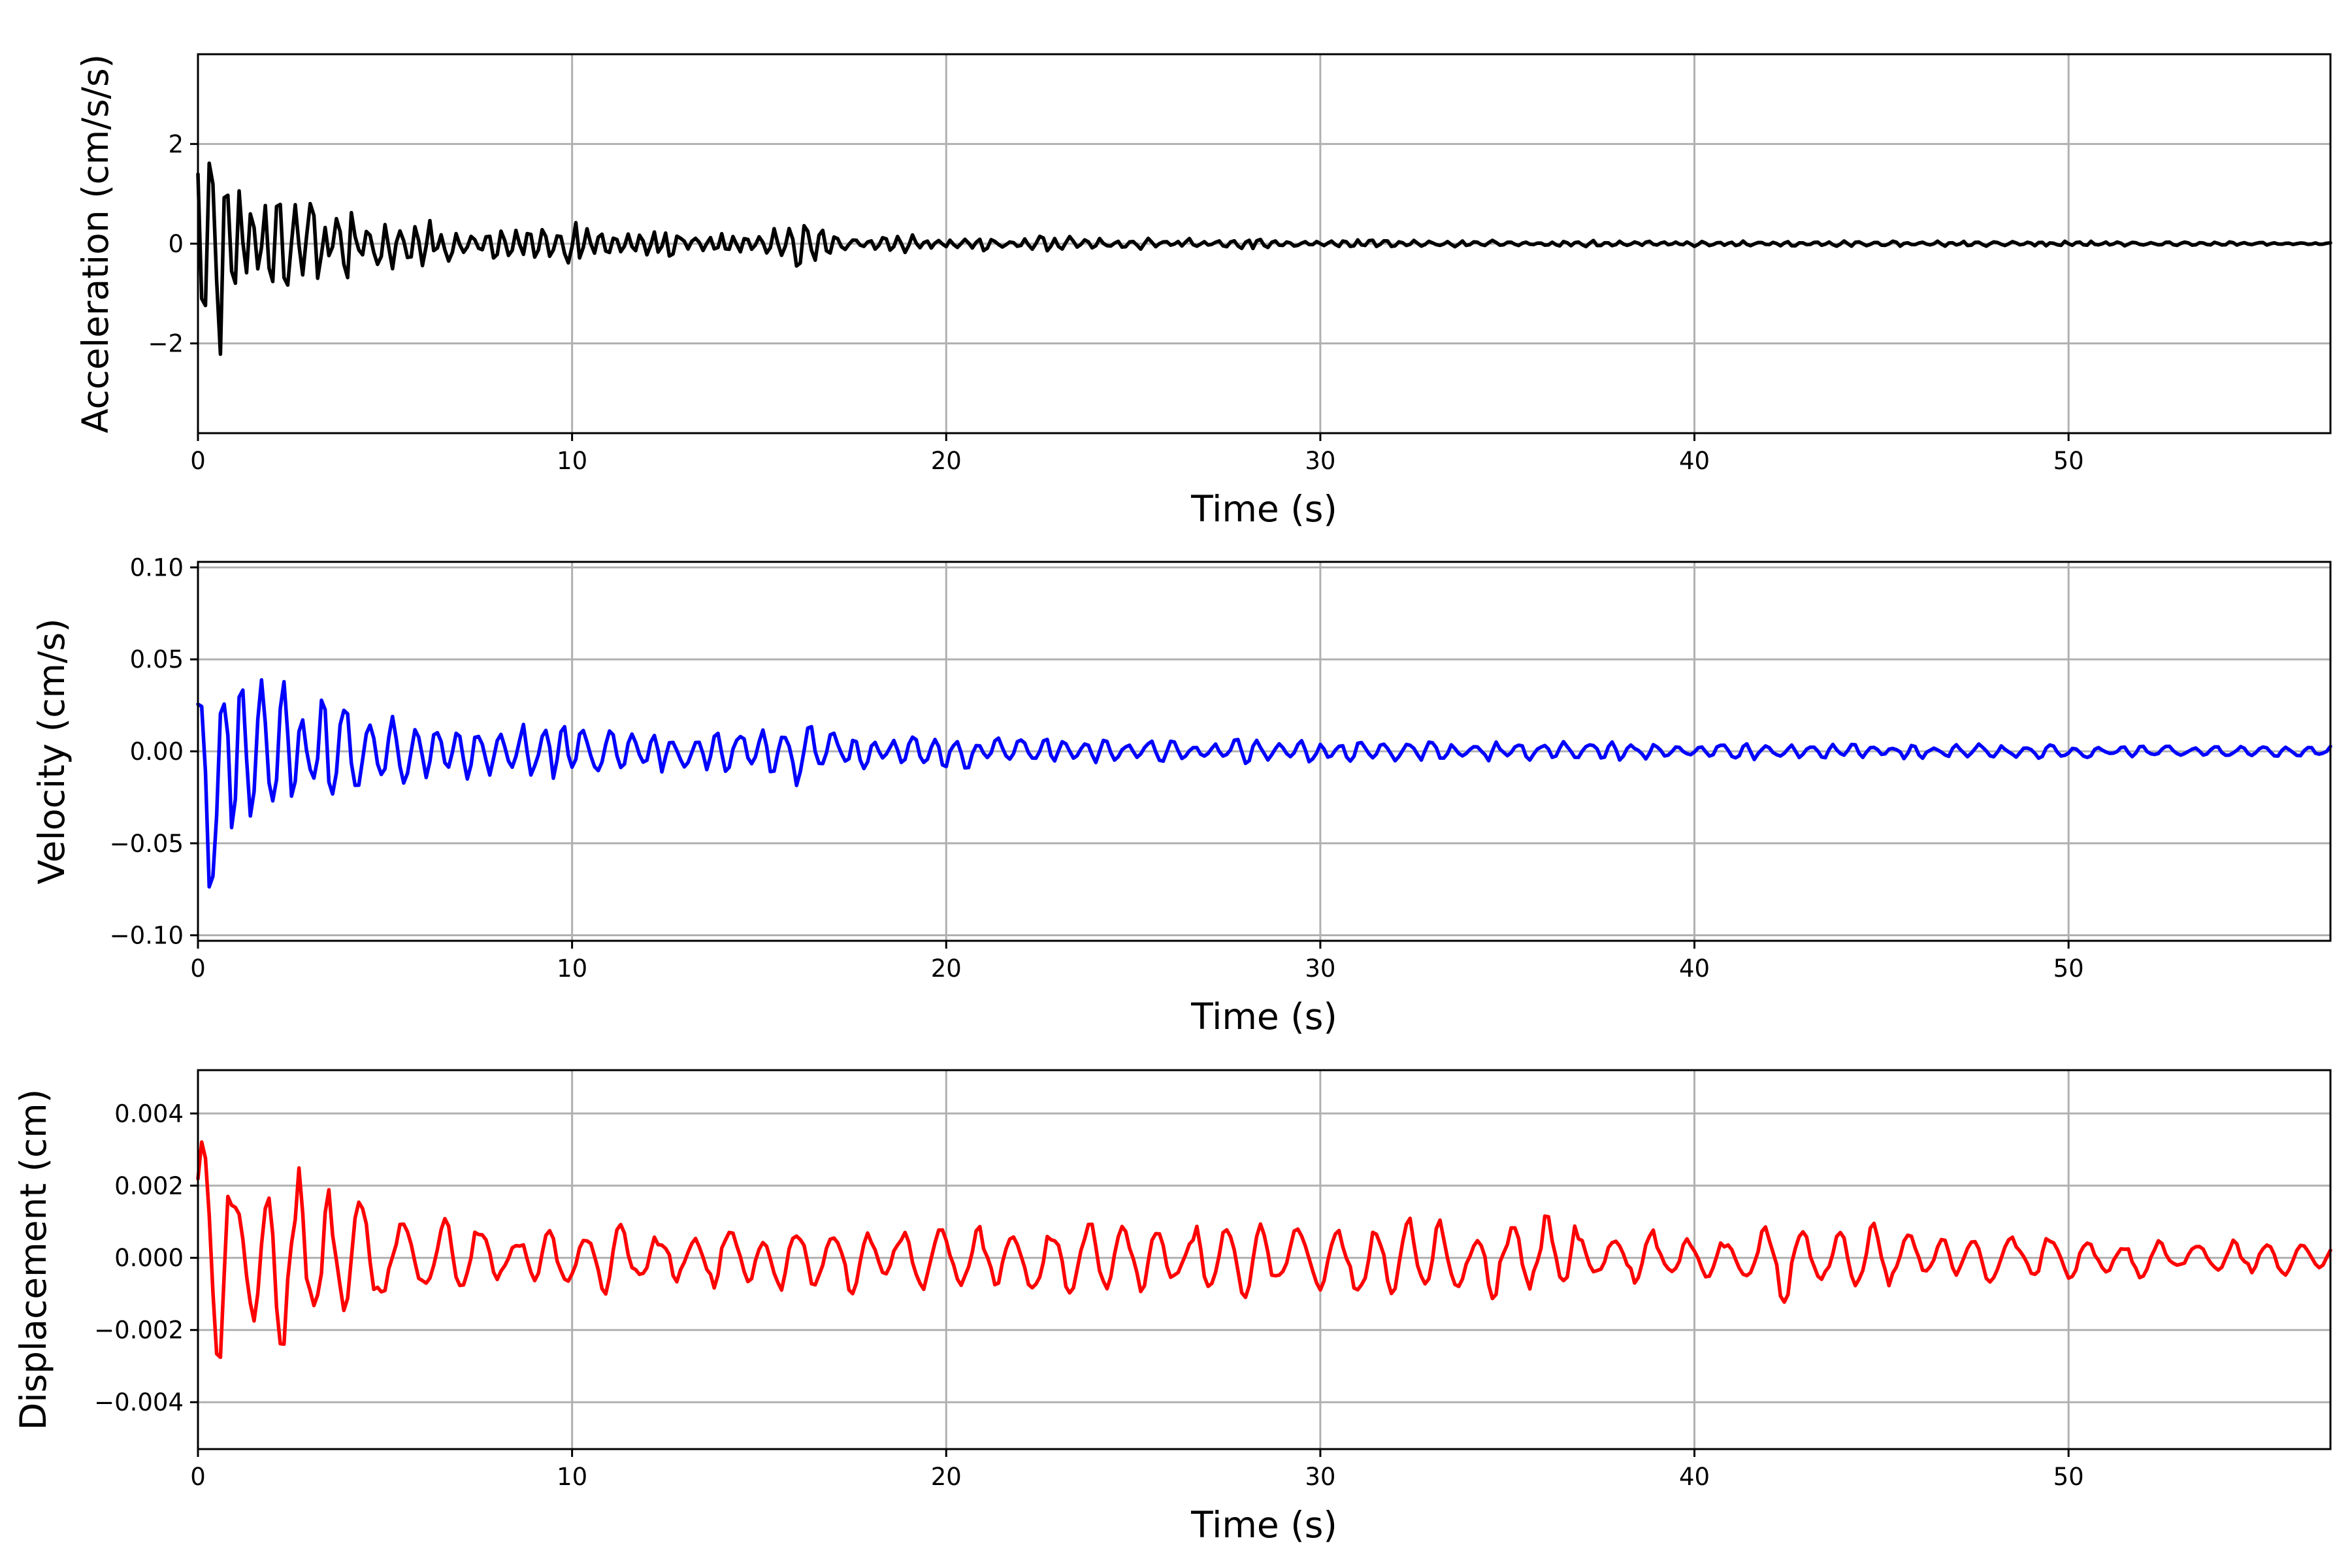 The image size is (2352, 1568). I want to click on y-tick-label: 0.002, so click(149, 1186).